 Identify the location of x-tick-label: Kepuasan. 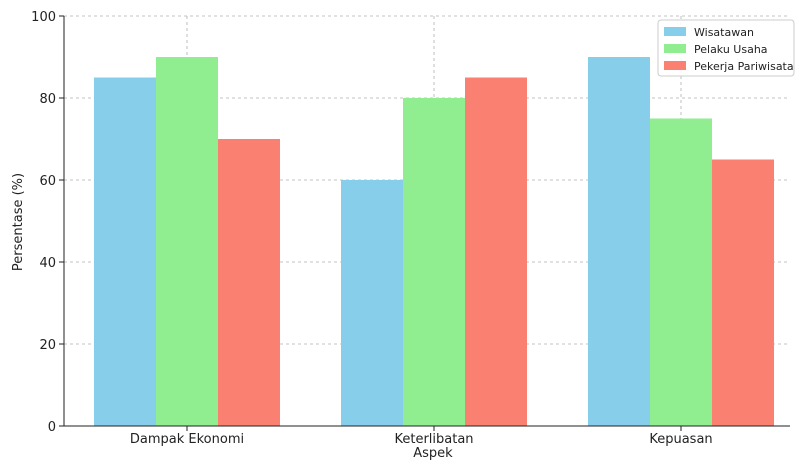
(680, 439).